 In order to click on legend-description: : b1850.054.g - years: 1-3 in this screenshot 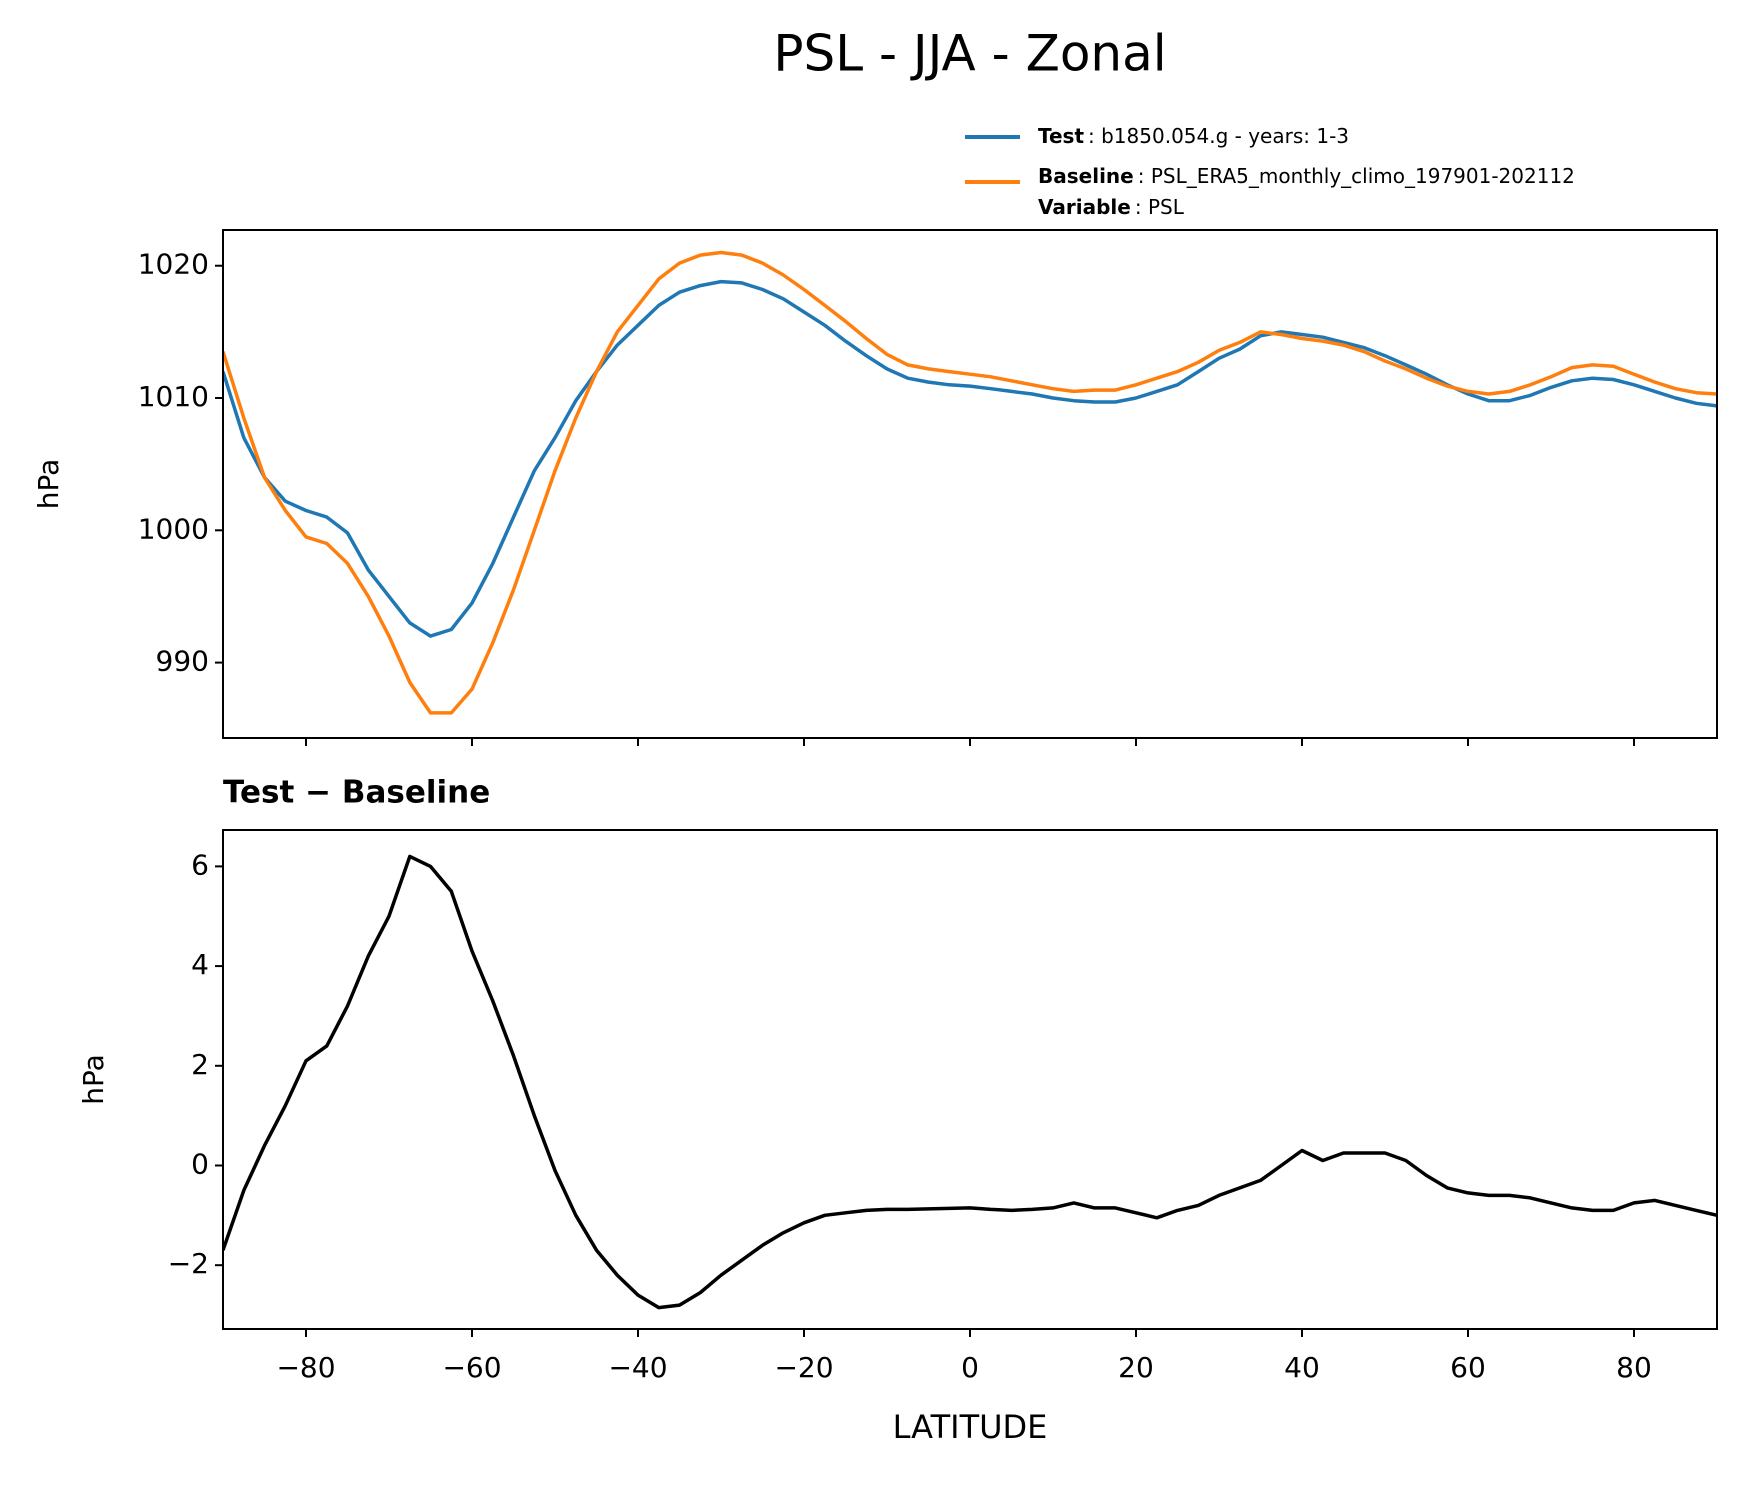, I will do `click(1218, 136)`.